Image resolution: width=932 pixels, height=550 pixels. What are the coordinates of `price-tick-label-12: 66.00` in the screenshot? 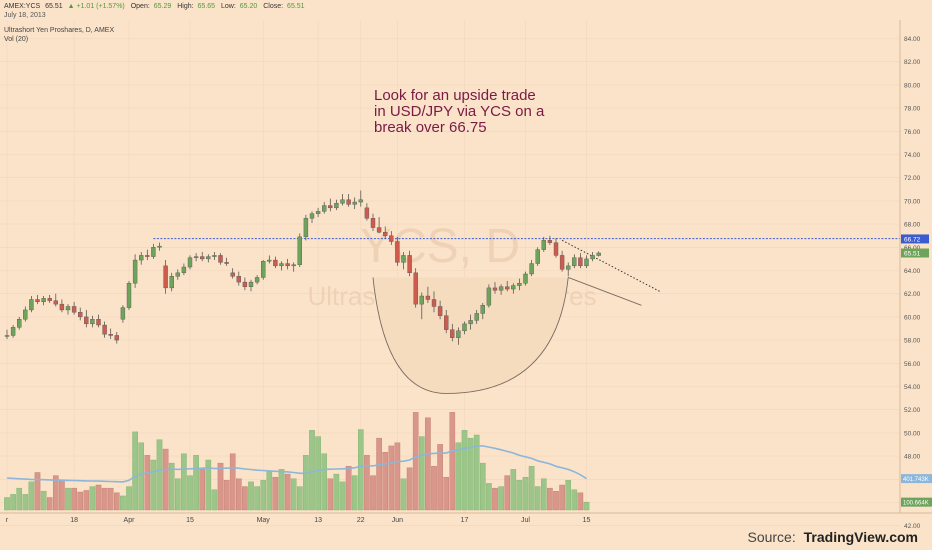 It's located at (912, 248).